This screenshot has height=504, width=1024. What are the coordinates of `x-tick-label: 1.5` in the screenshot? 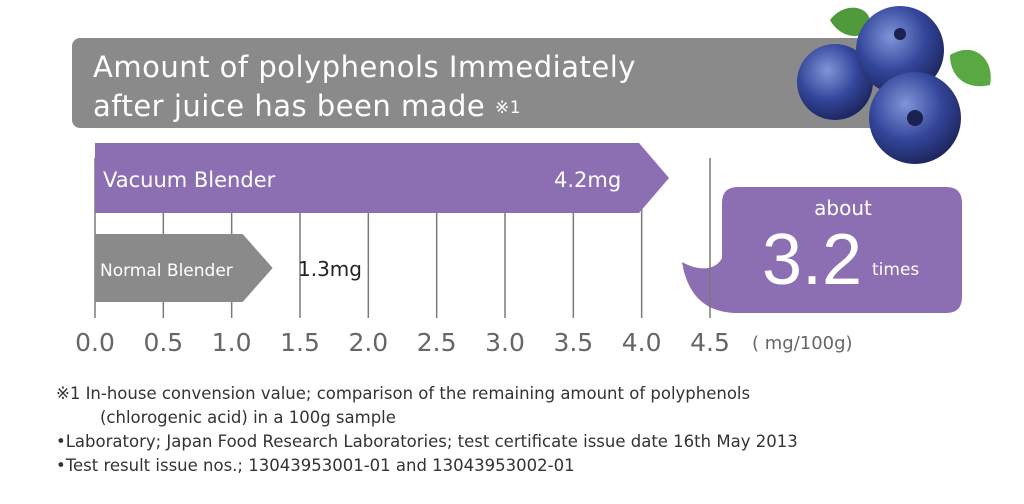 It's located at (300, 342).